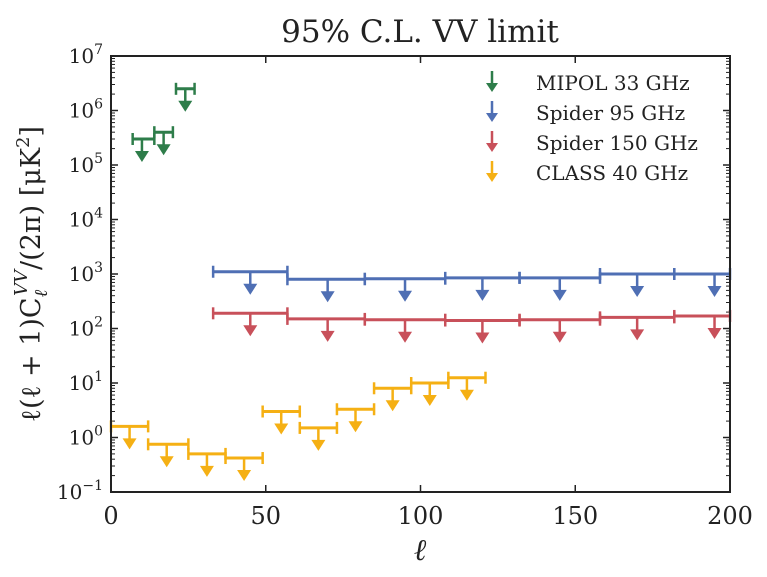  What do you see at coordinates (31, 131) in the screenshot?
I see `y-axis-label-close: ]` at bounding box center [31, 131].